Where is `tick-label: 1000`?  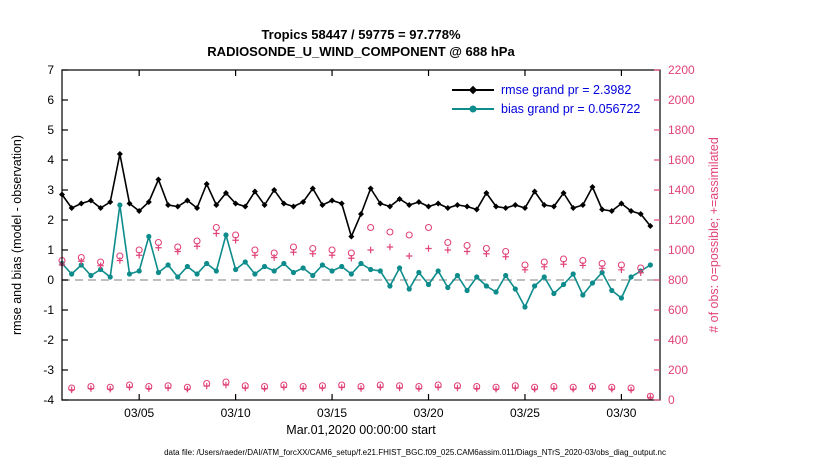
tick-label: 1000 is located at coordinates (681, 250).